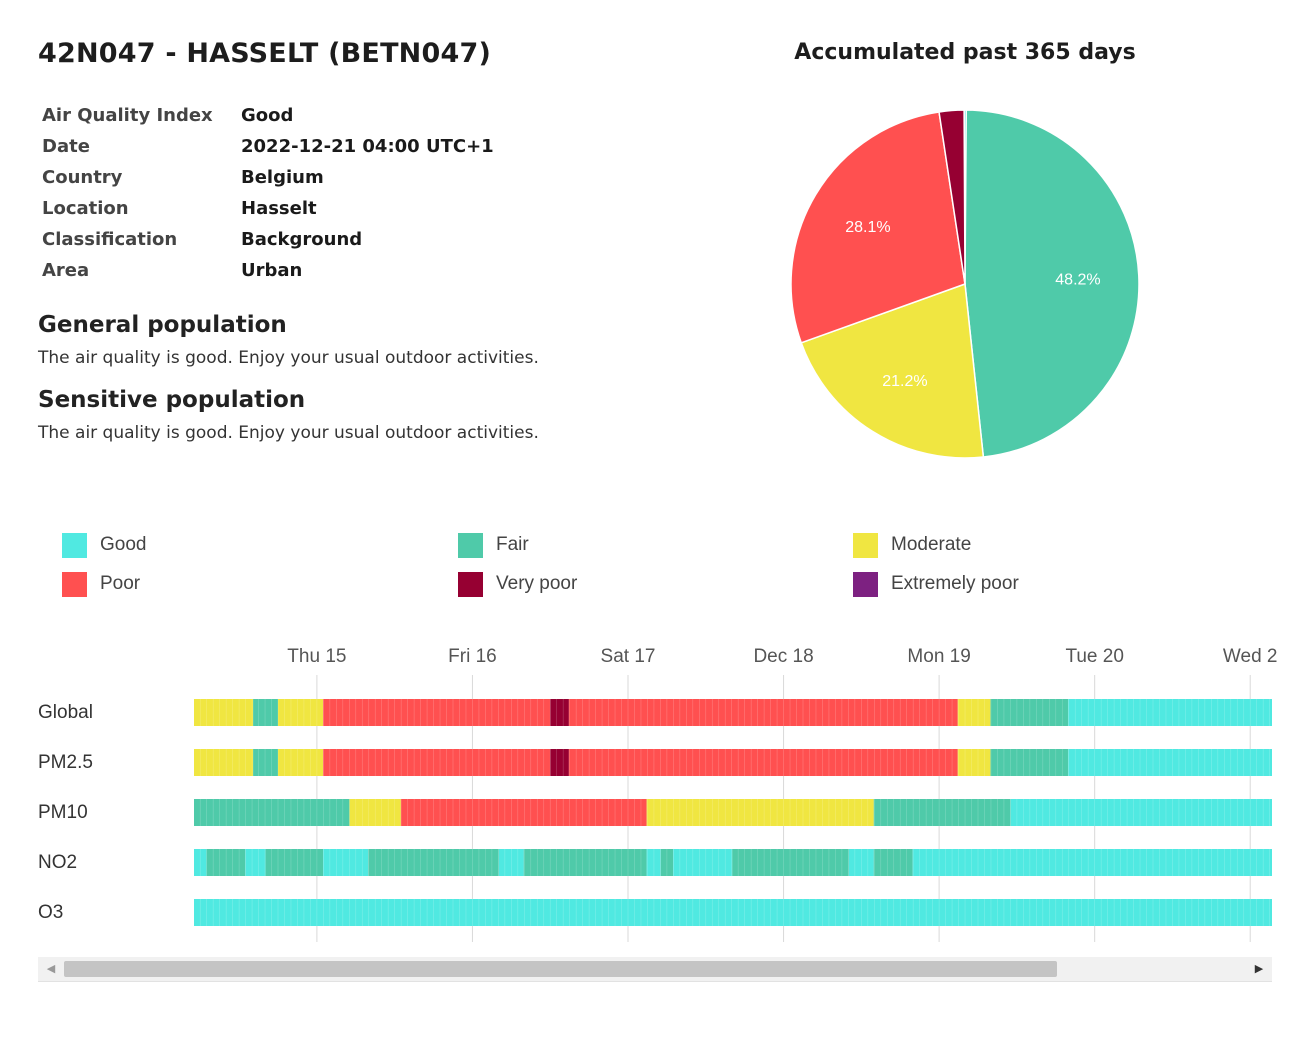 The height and width of the screenshot is (1038, 1299). Describe the element at coordinates (65, 712) in the screenshot. I see `row-label: Global` at that location.